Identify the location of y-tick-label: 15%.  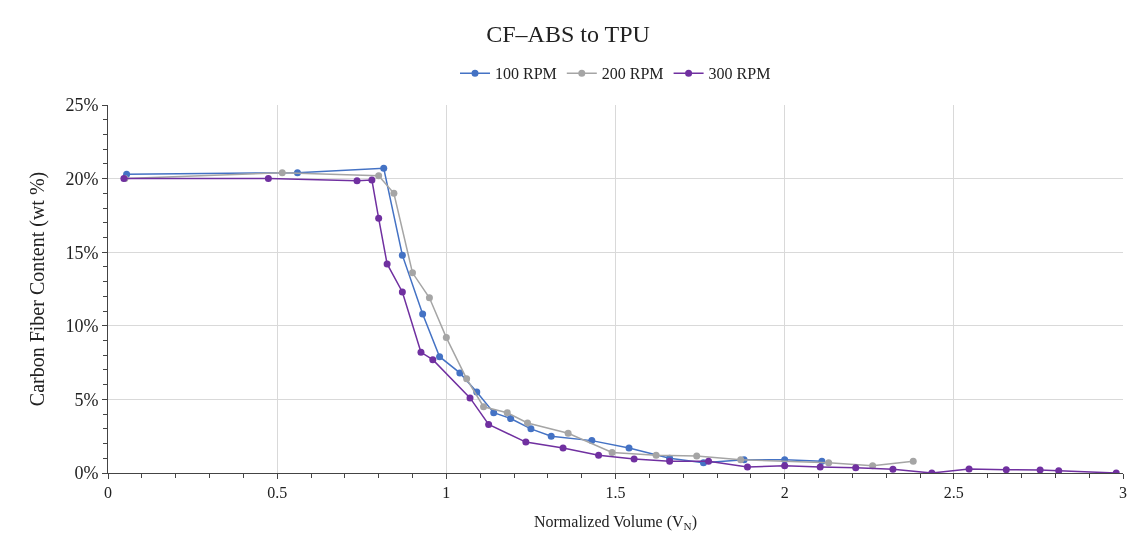
(82, 252).